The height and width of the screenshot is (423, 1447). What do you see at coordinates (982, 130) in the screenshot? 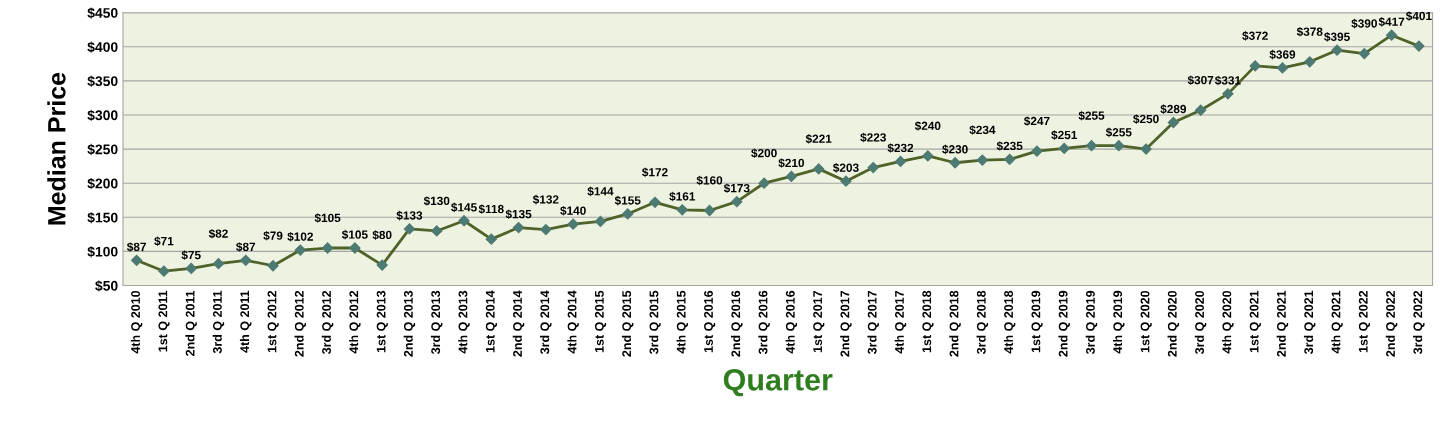
I see `data-label: $234` at bounding box center [982, 130].